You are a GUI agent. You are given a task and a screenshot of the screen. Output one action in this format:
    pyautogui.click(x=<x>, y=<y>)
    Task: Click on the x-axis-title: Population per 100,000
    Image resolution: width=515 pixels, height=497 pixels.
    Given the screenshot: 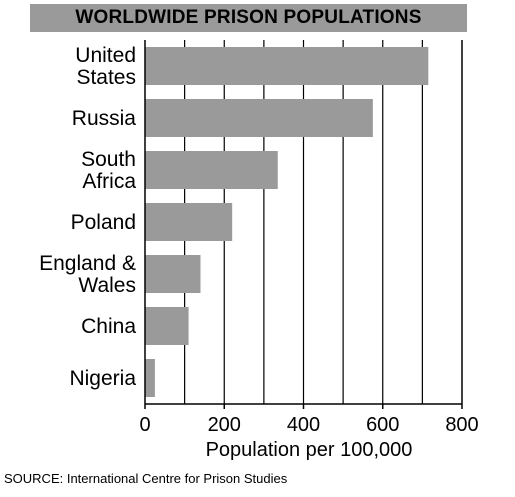 What is the action you would take?
    pyautogui.click(x=309, y=450)
    